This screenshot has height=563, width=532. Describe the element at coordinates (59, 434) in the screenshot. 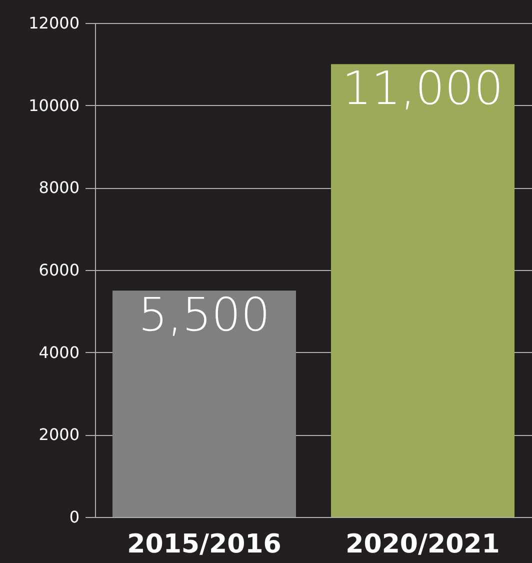

I see `y-tick-label: 2000` at that location.